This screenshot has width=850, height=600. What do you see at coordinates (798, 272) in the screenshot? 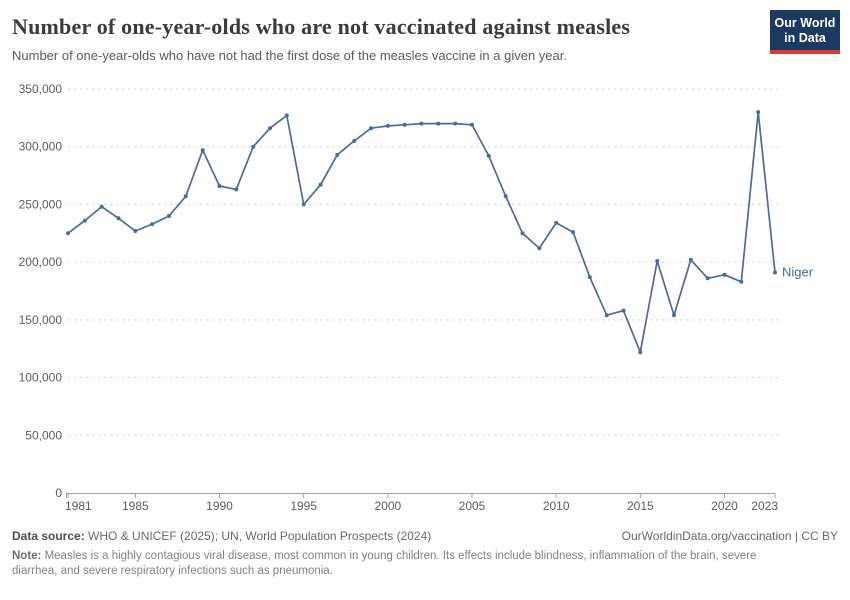
I see `series-label-niger: Niger` at bounding box center [798, 272].